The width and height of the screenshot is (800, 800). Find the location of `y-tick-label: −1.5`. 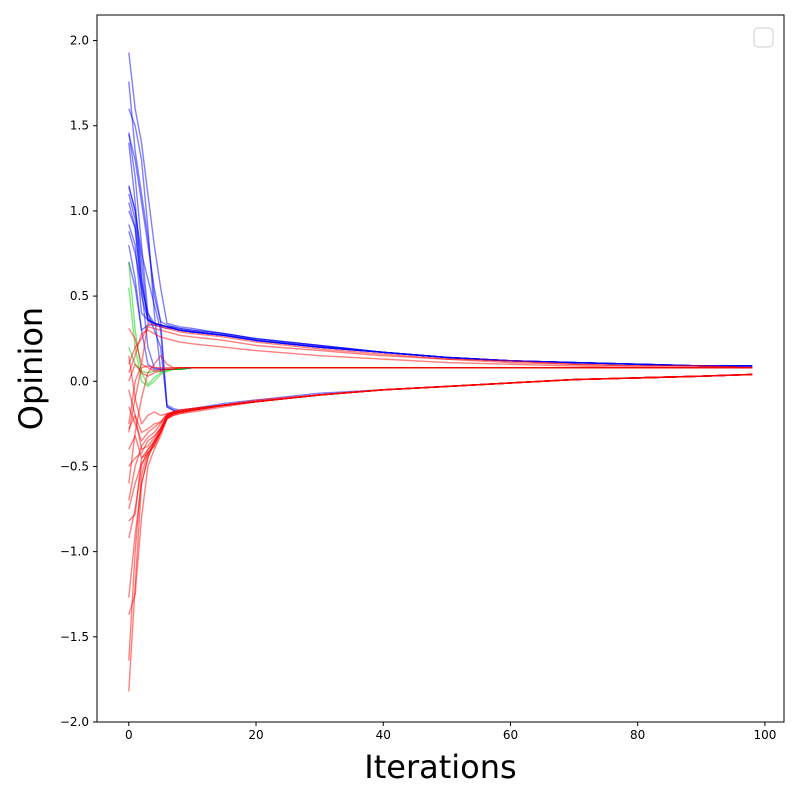

y-tick-label: −1.5 is located at coordinates (74, 637).